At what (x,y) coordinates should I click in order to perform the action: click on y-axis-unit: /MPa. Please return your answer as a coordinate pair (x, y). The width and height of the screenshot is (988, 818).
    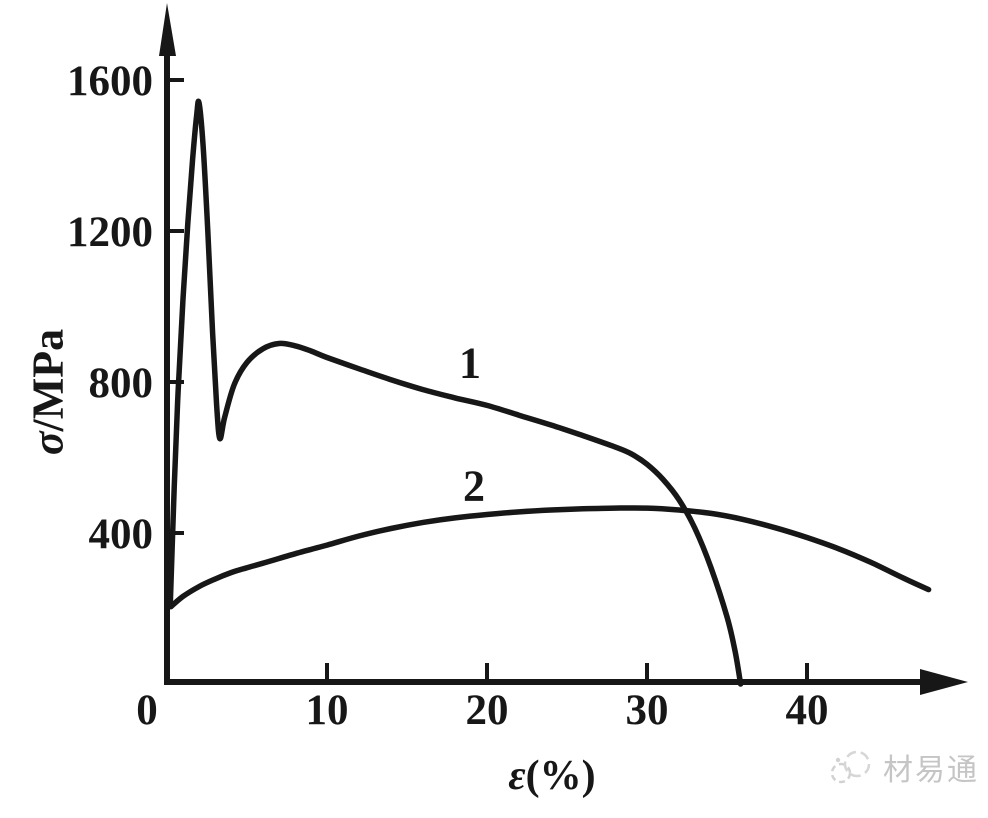
    Looking at the image, I should click on (48, 380).